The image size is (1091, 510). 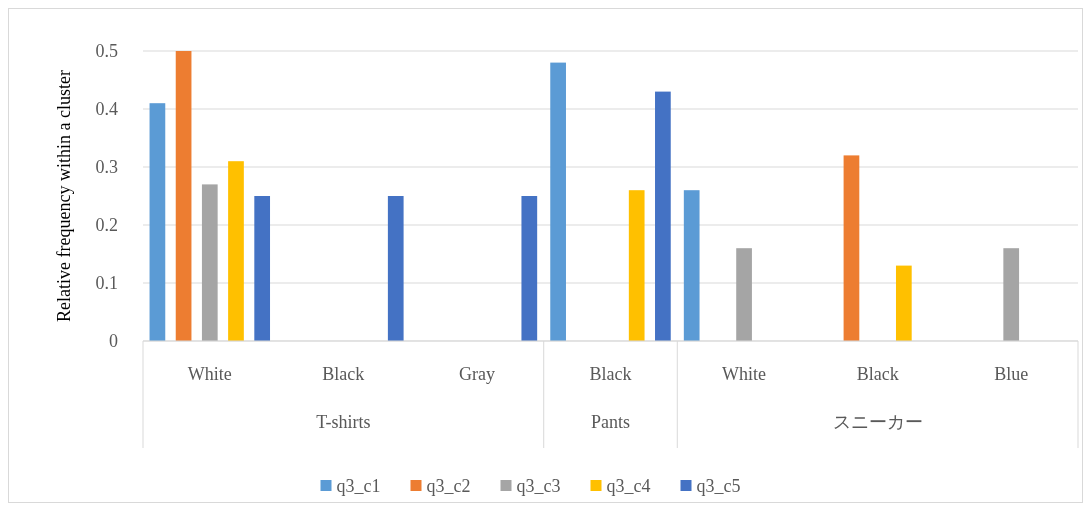 What do you see at coordinates (358, 486) in the screenshot?
I see `legend-label: q3_c1` at bounding box center [358, 486].